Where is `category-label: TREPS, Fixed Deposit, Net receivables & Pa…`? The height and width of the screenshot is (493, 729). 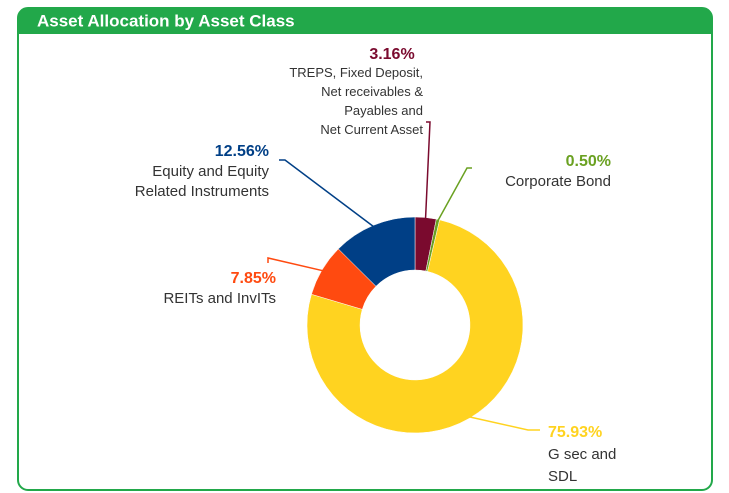
category-label: TREPS, Fixed Deposit, Net receivables & Pa… is located at coordinates (356, 101).